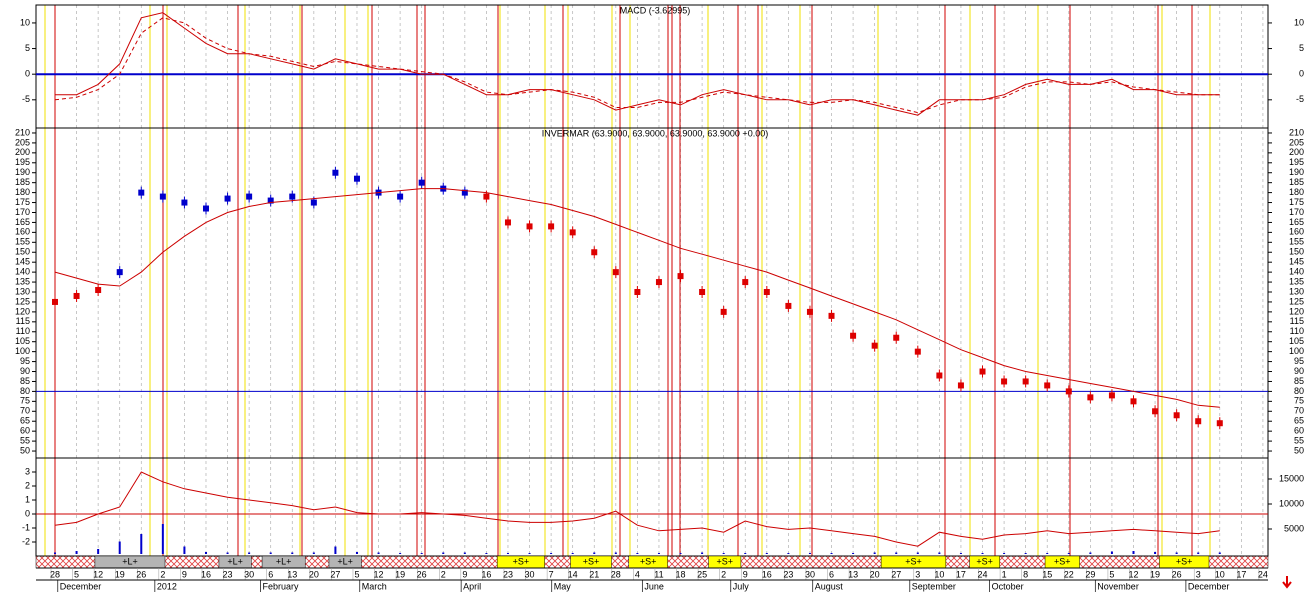 The height and width of the screenshot is (592, 1306). Describe the element at coordinates (1299, 371) in the screenshot. I see `y-tick-label-right: 90` at that location.